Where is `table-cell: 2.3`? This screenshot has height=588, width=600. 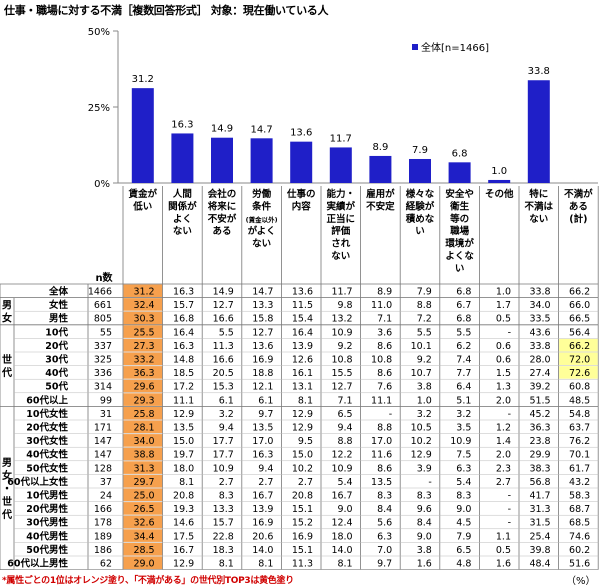
table-cell: 2.3 is located at coordinates (503, 468).